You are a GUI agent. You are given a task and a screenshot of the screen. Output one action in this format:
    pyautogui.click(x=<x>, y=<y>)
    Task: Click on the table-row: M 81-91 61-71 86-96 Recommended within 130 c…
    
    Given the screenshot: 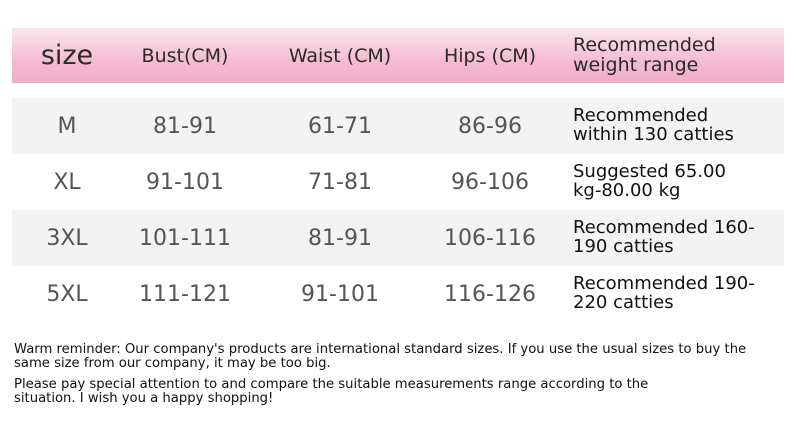 What is the action you would take?
    pyautogui.click(x=398, y=126)
    